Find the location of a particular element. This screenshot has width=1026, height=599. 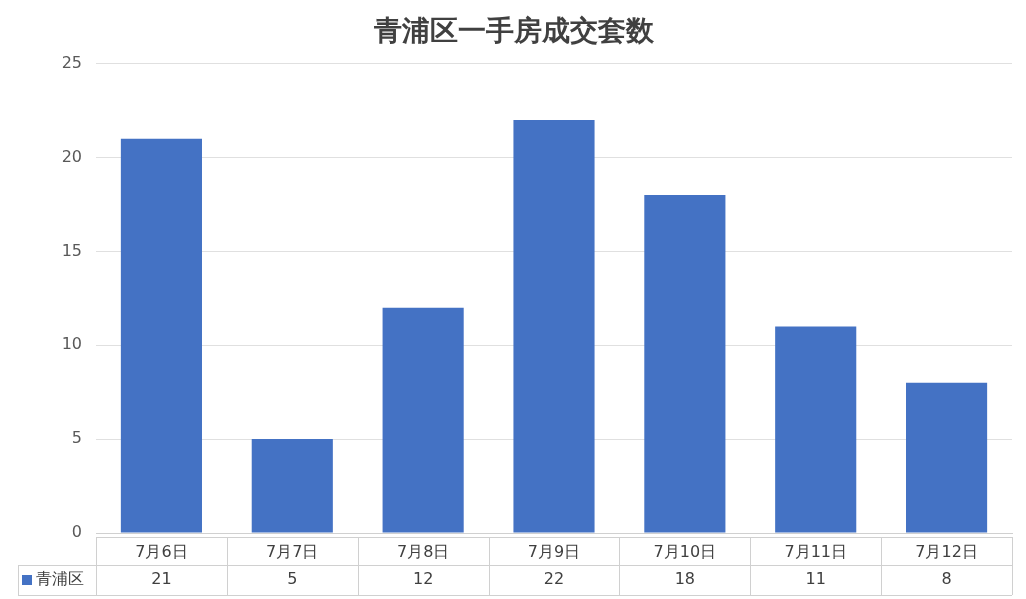

data-label: 8 is located at coordinates (946, 579).